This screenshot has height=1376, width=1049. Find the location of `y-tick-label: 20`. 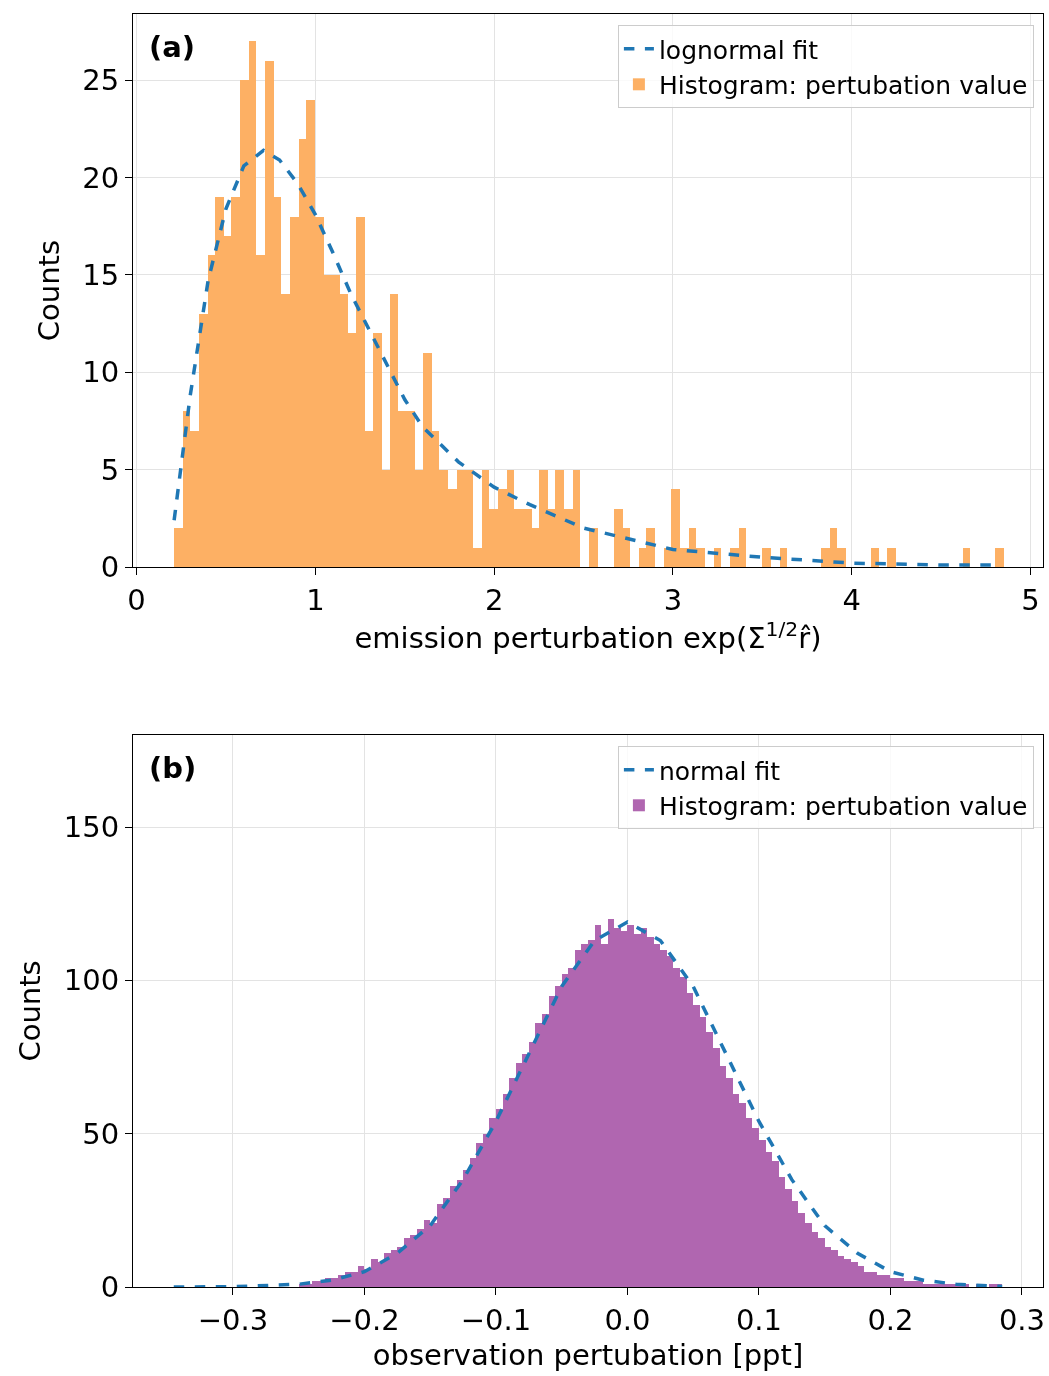

y-tick-label: 20 is located at coordinates (101, 177).